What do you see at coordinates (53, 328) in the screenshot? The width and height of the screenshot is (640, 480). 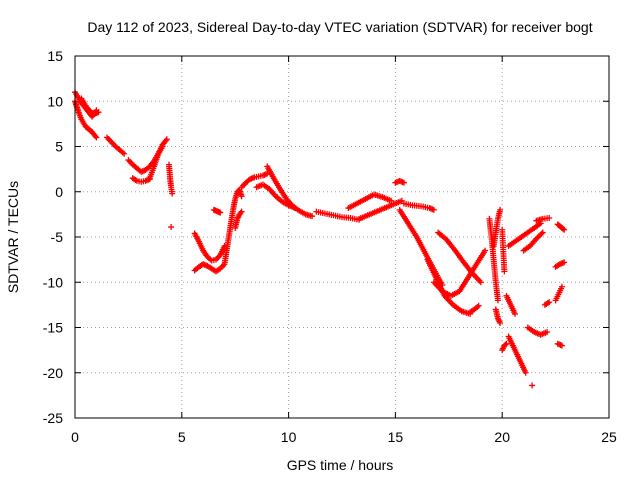 I see `y-tick-label: -15` at bounding box center [53, 328].